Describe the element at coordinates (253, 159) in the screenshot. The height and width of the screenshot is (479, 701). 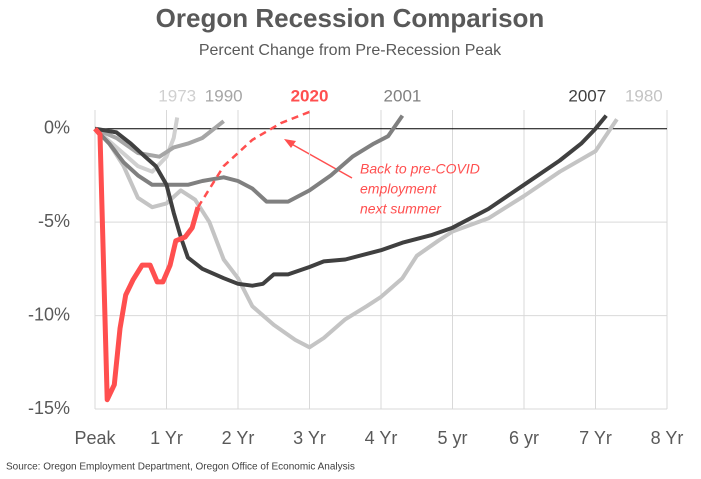
I see `projection-line` at that location.